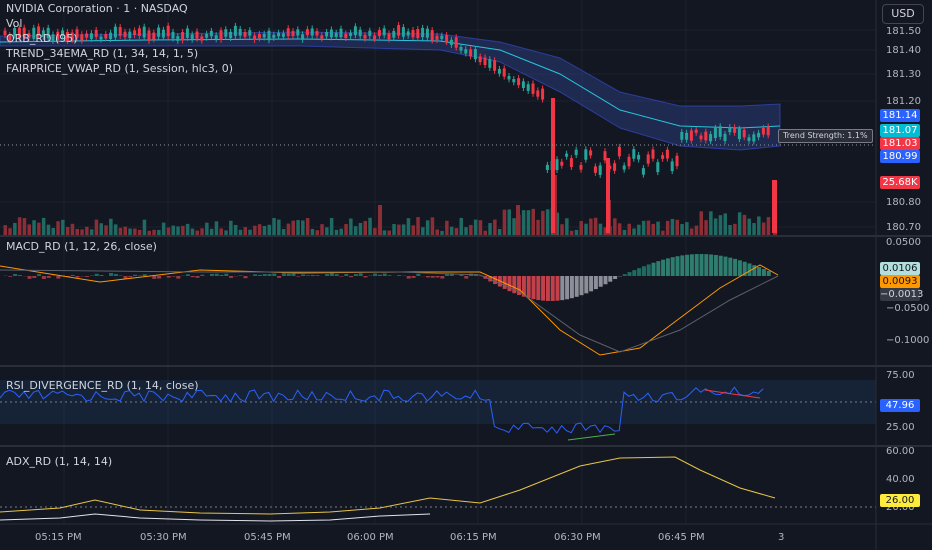  Describe the element at coordinates (42, 38) in the screenshot. I see `indicator-orb: ORB_RD (95)` at that location.